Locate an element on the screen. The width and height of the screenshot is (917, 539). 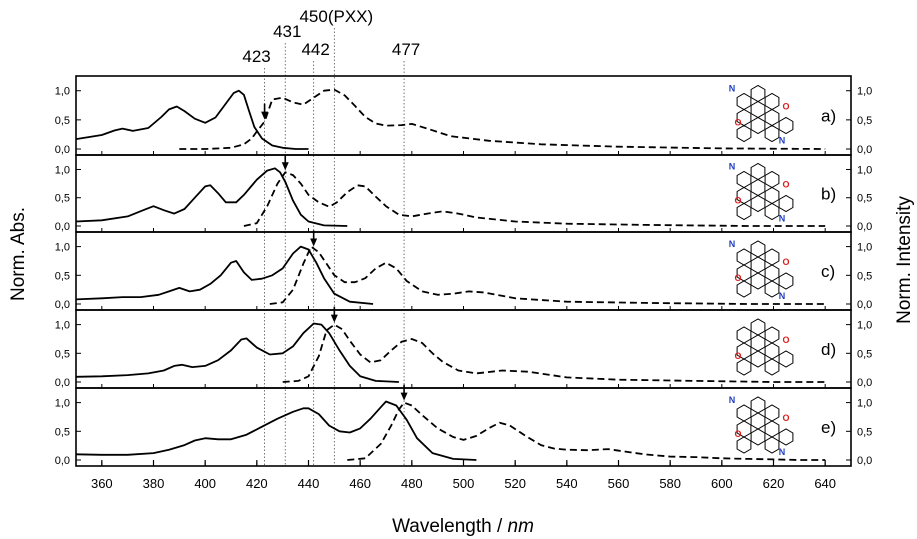
molecule-structure: N O O N is located at coordinates (761, 115).